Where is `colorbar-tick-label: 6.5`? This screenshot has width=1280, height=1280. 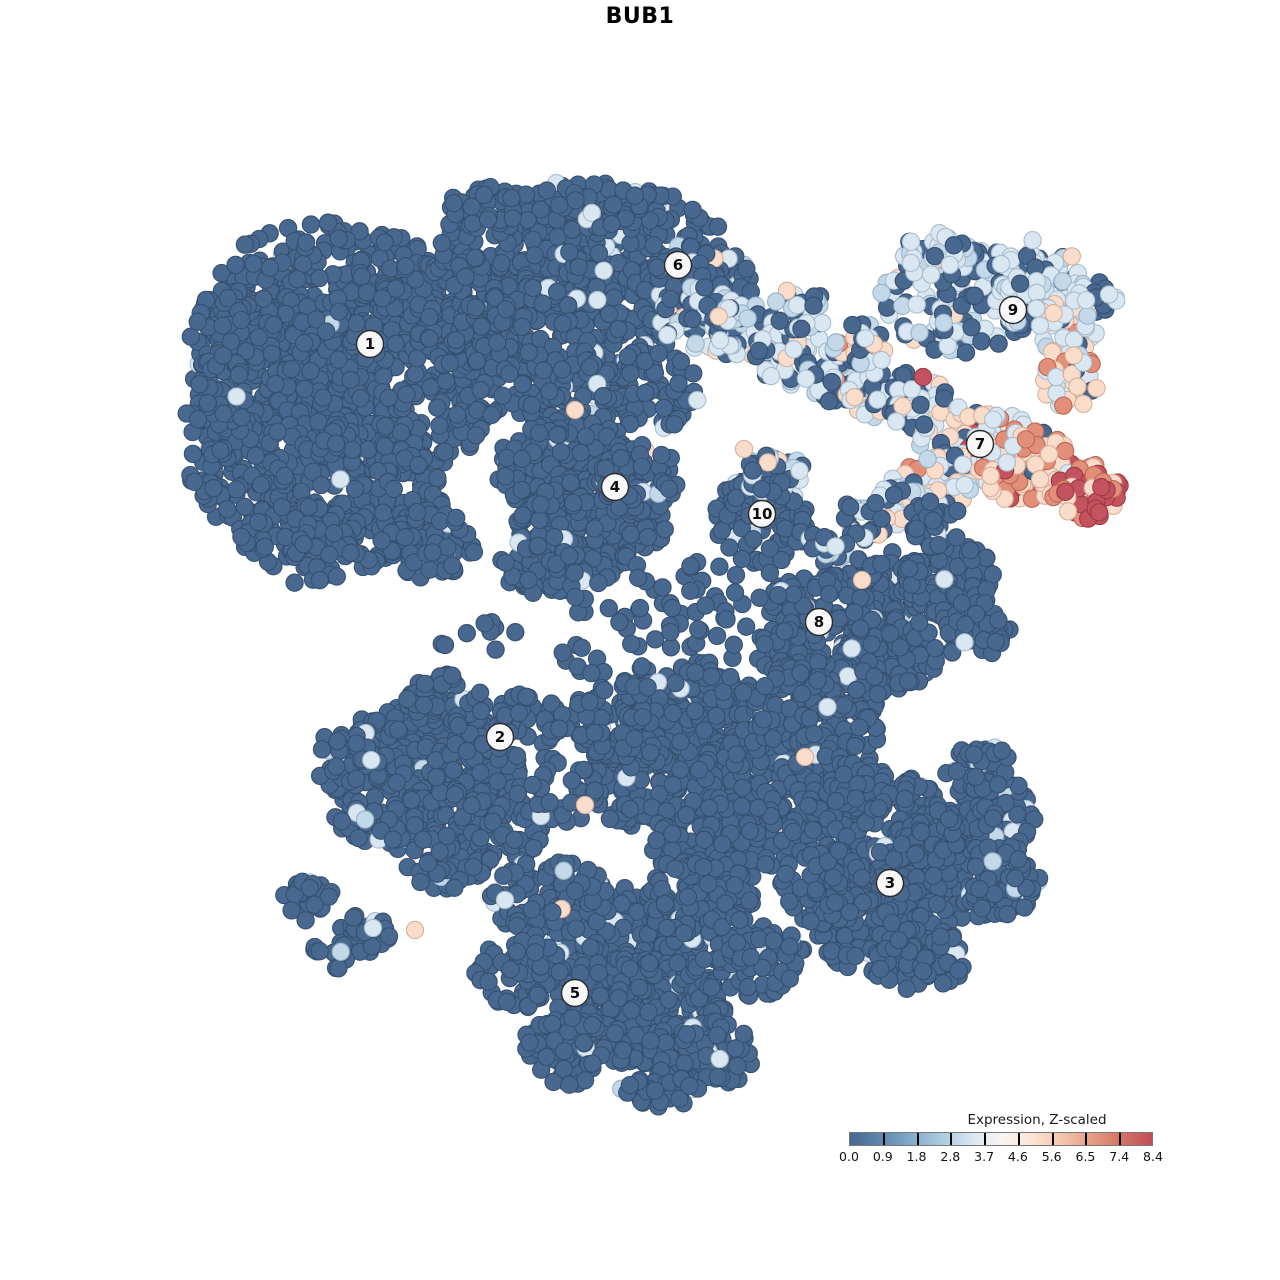 colorbar-tick-label: 6.5 is located at coordinates (1085, 1156).